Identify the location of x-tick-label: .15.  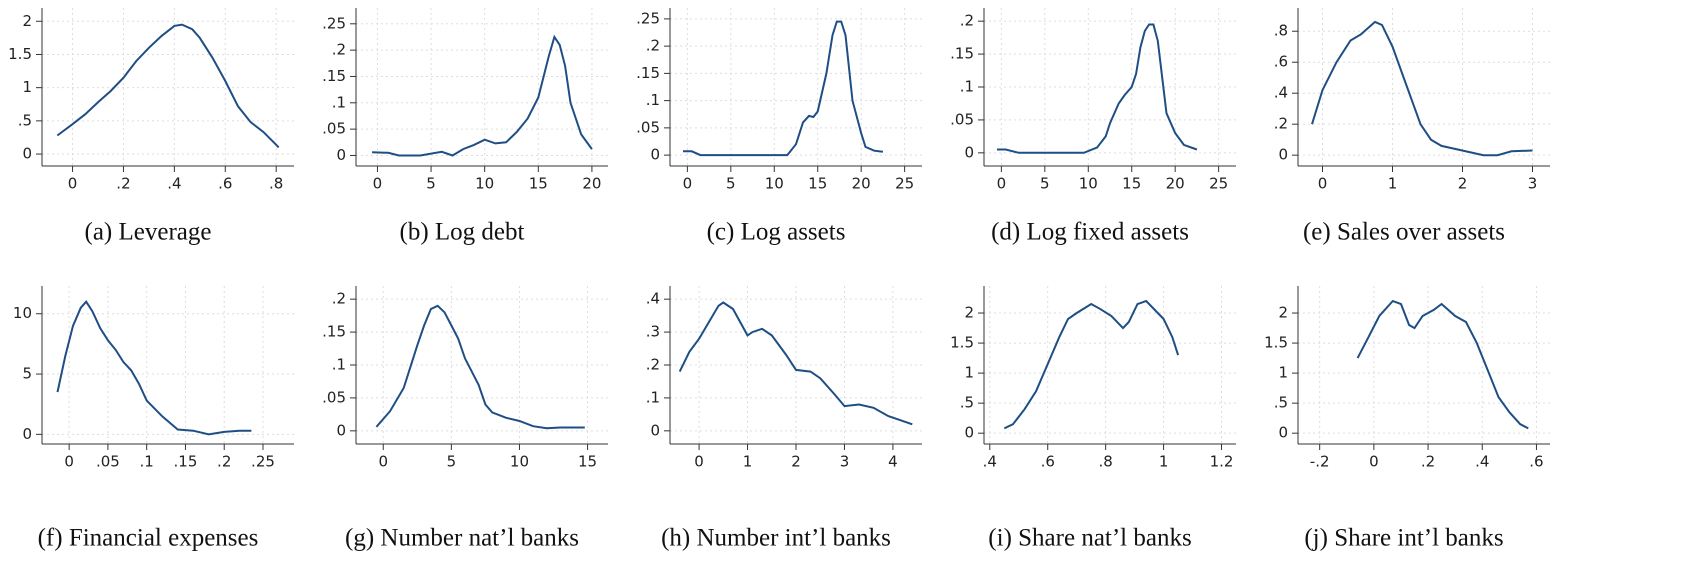
(186, 462).